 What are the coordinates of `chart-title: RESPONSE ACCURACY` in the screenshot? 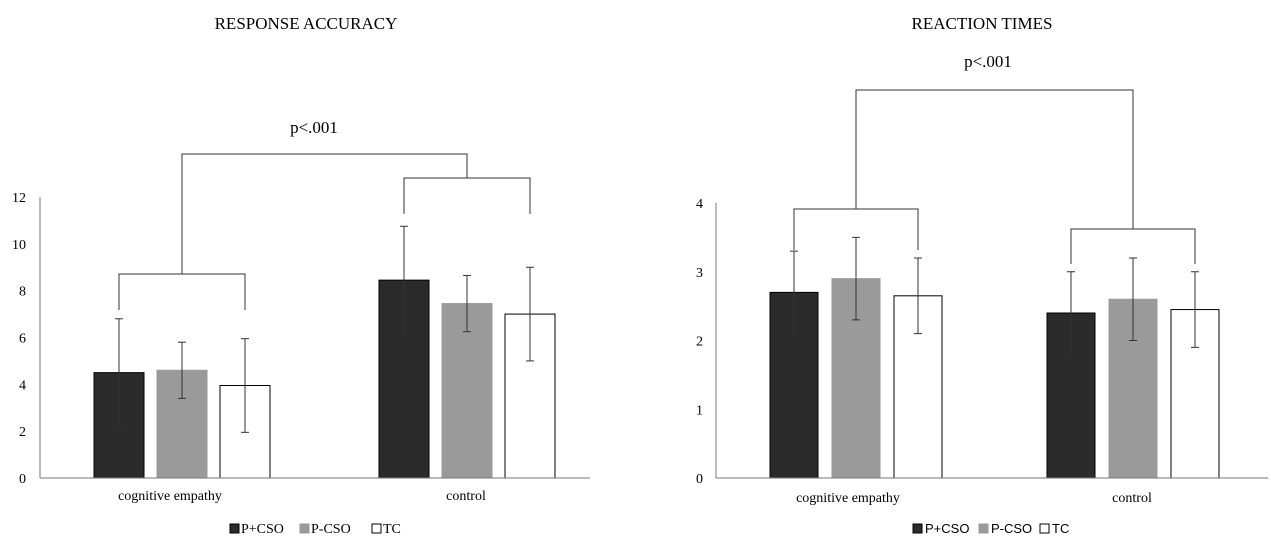 It's located at (306, 23).